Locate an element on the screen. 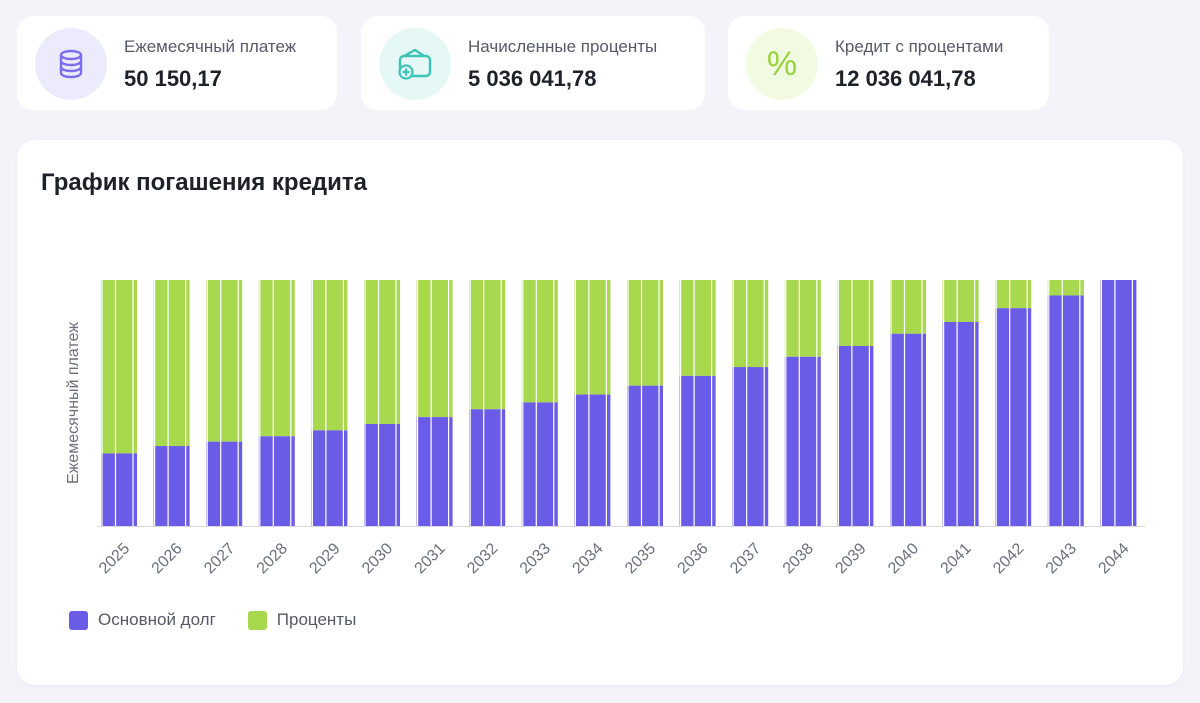 This screenshot has width=1200, height=703. bar-group-2026 is located at coordinates (171, 403).